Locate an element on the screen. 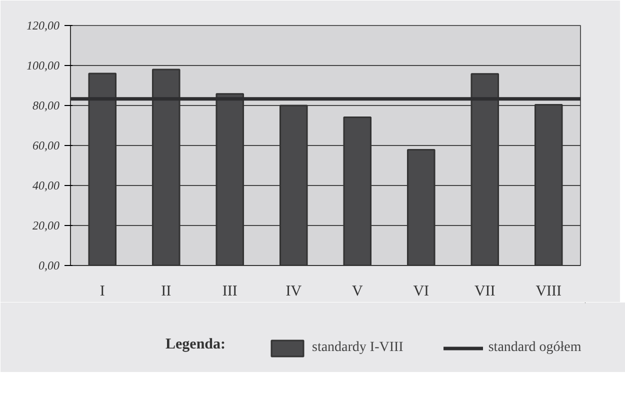 The height and width of the screenshot is (403, 625). x-tick-label: V is located at coordinates (357, 292).